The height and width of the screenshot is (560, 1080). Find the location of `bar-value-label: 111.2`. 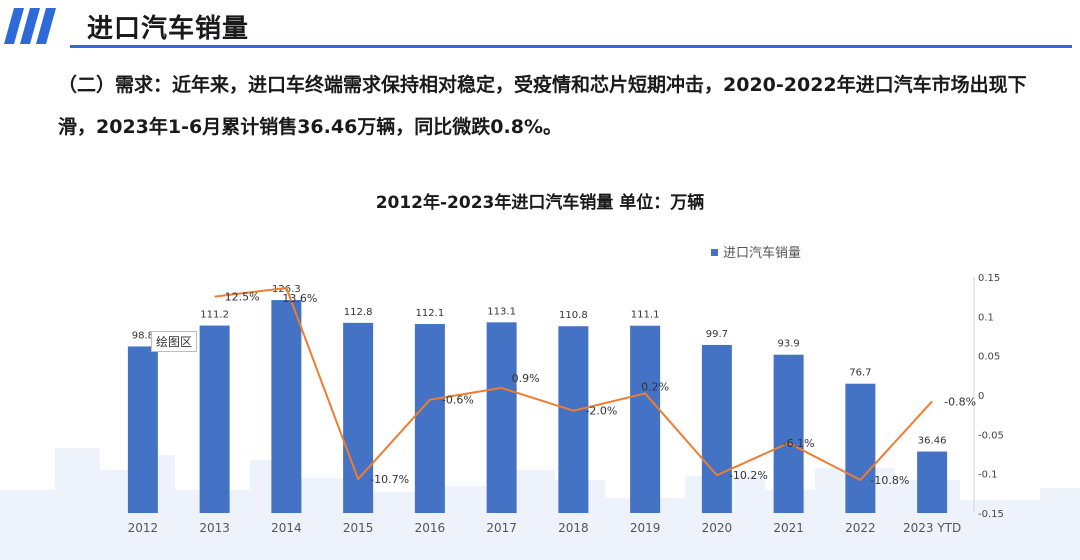

bar-value-label: 111.2 is located at coordinates (214, 315).